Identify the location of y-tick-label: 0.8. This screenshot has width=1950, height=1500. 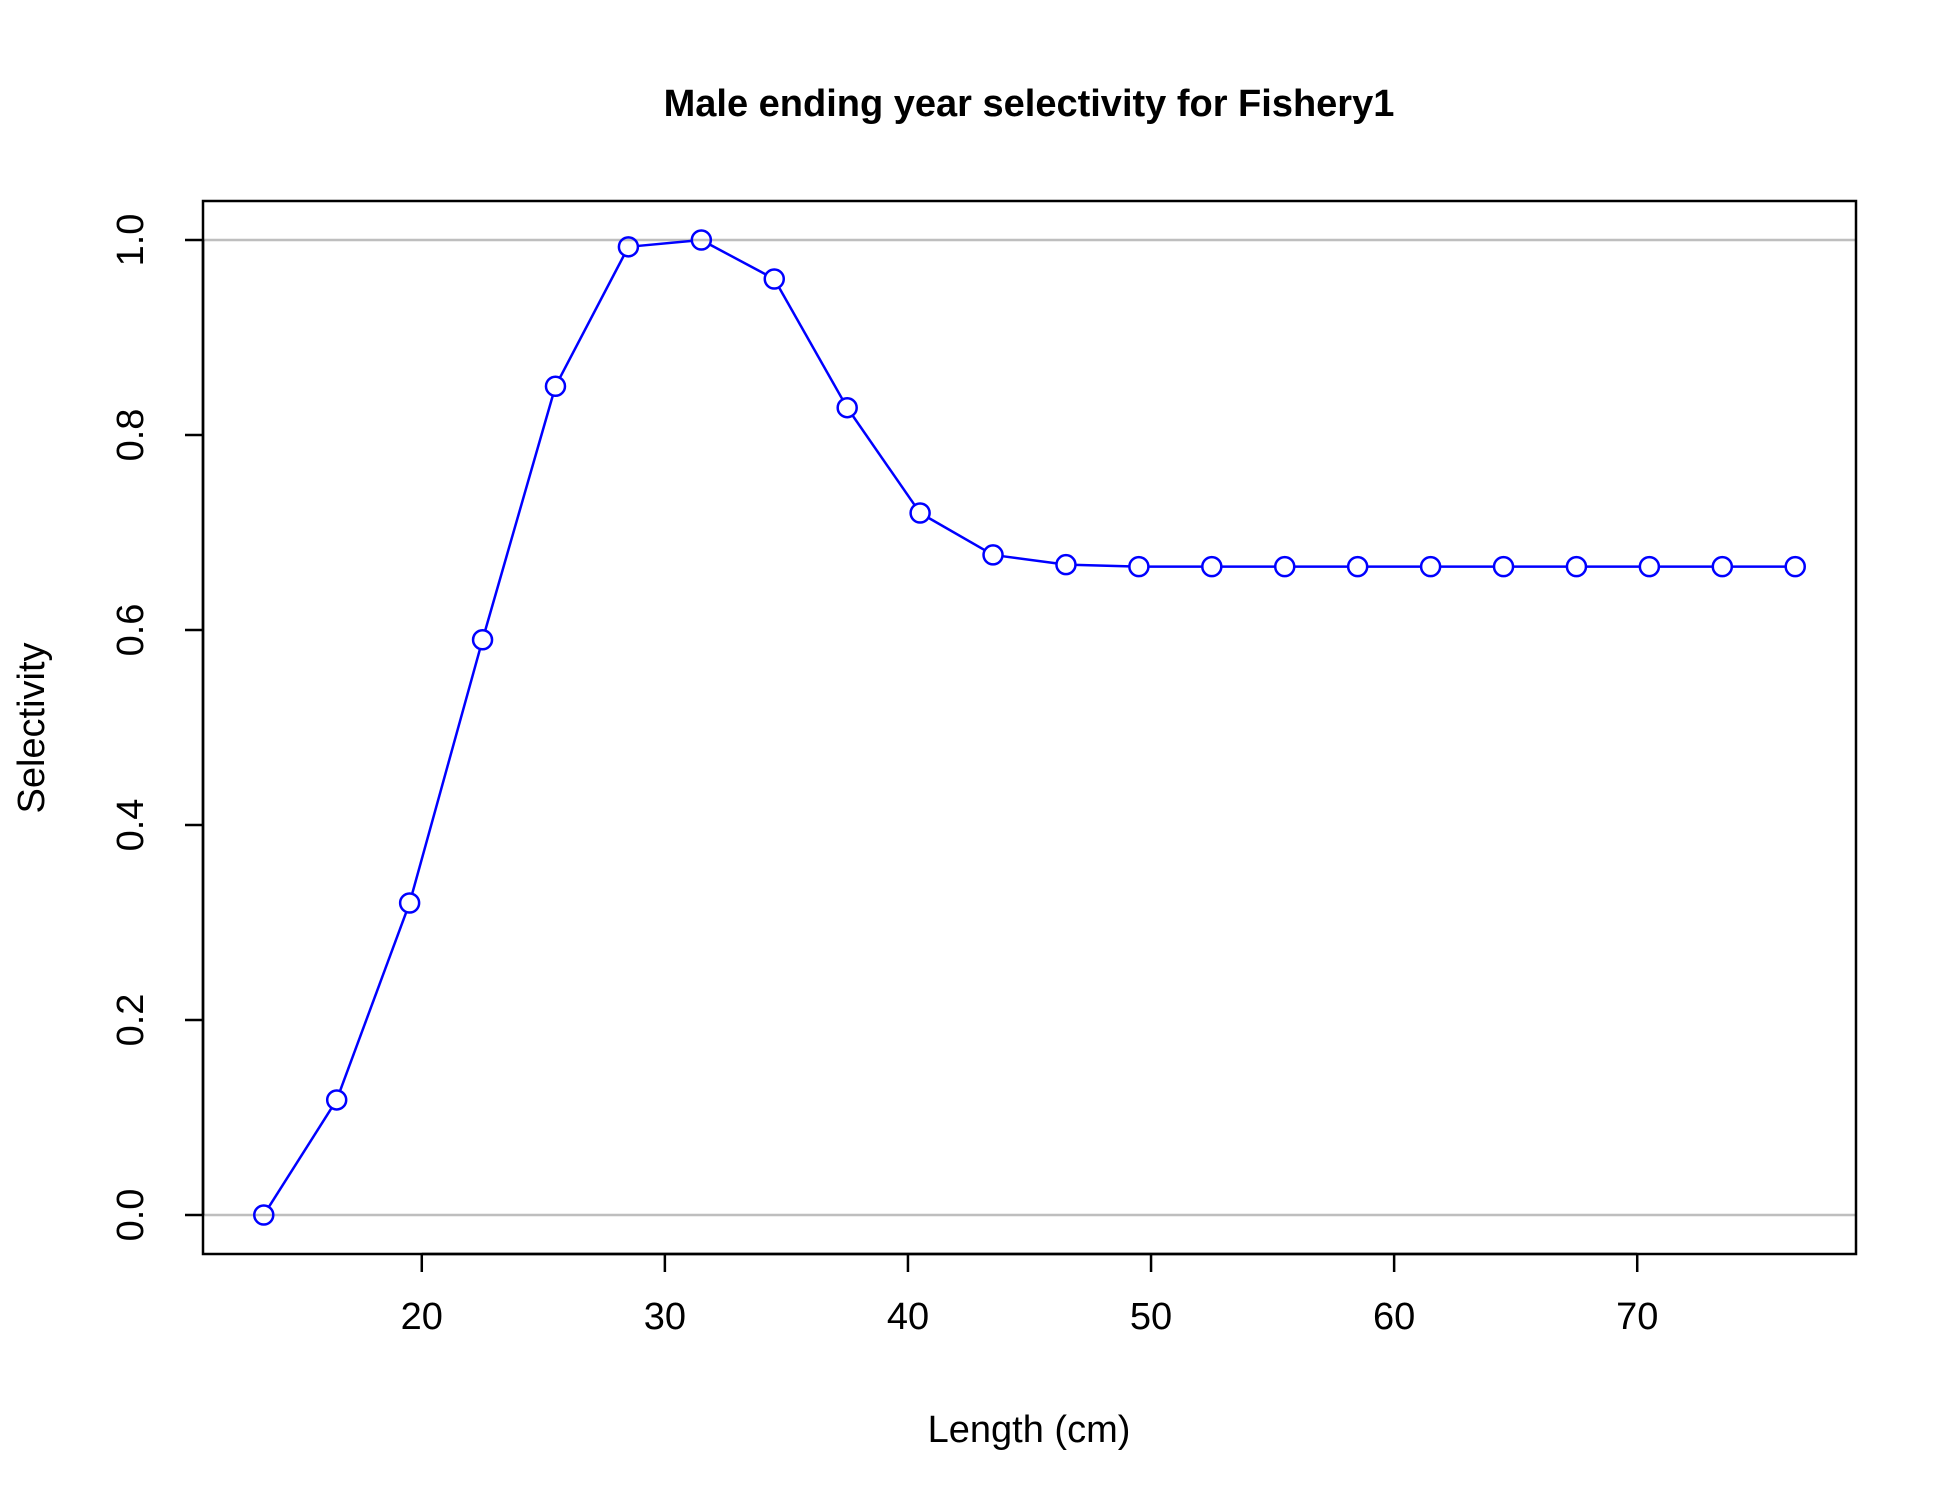
(131, 435).